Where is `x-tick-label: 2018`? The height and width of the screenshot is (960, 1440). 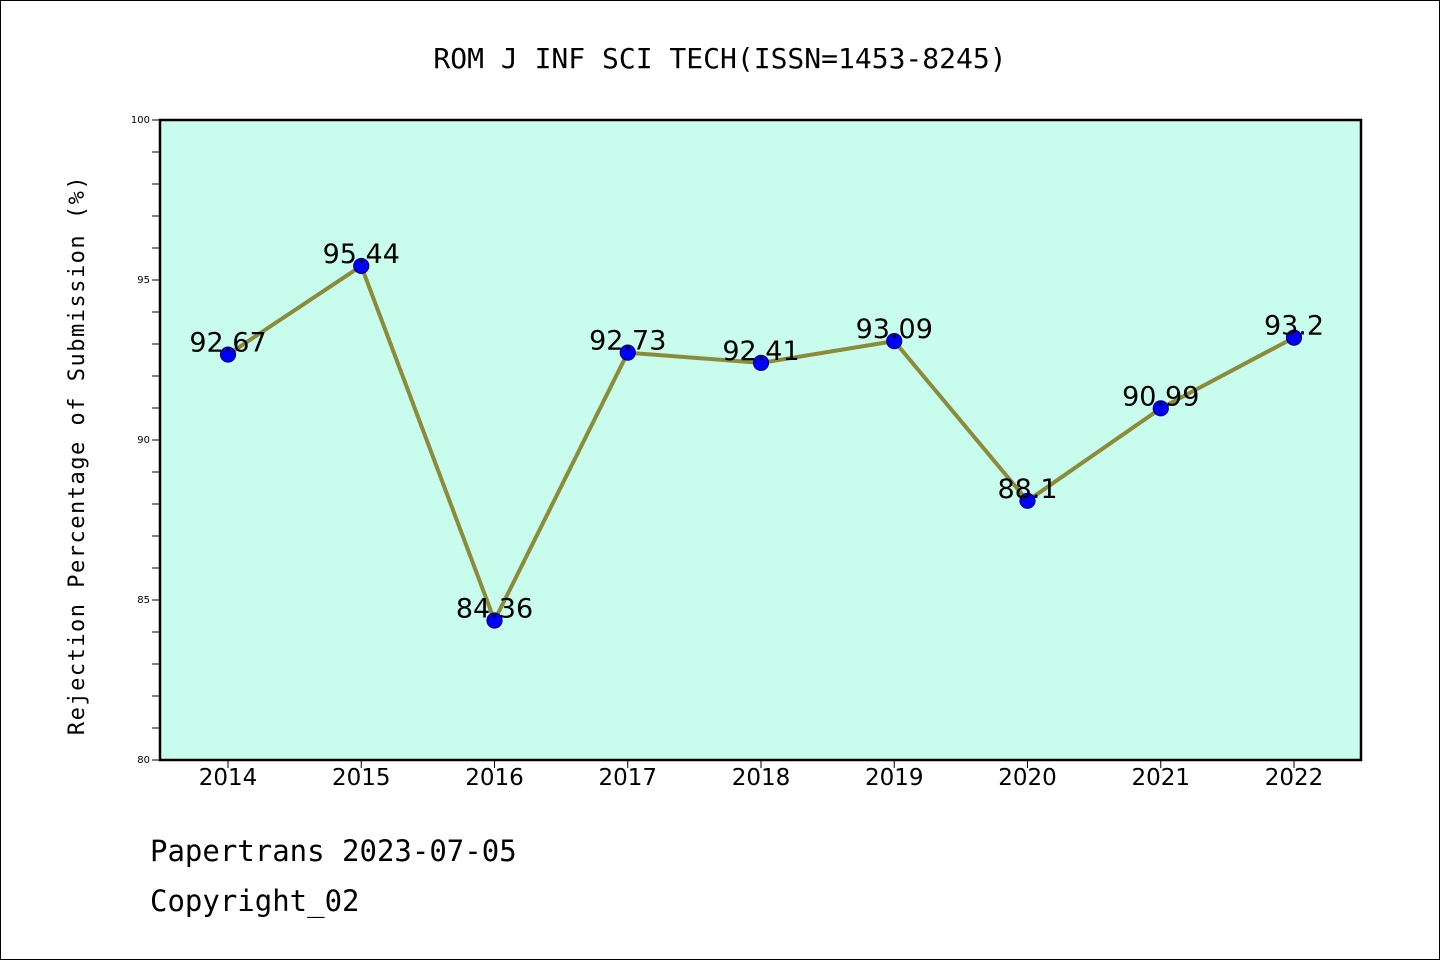 x-tick-label: 2018 is located at coordinates (761, 778).